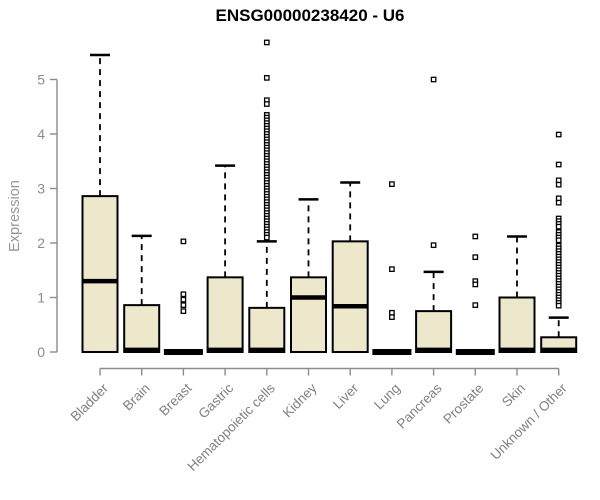 The image size is (600, 500). I want to click on x-tick-label: Gastric, so click(215, 400).